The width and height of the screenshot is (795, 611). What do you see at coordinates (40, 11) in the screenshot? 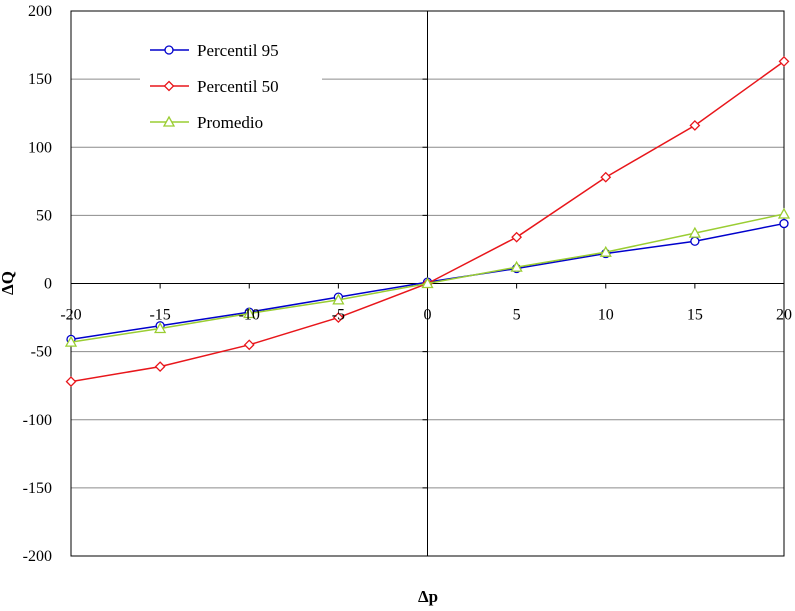
I see `y-tick-label: 200` at bounding box center [40, 11].